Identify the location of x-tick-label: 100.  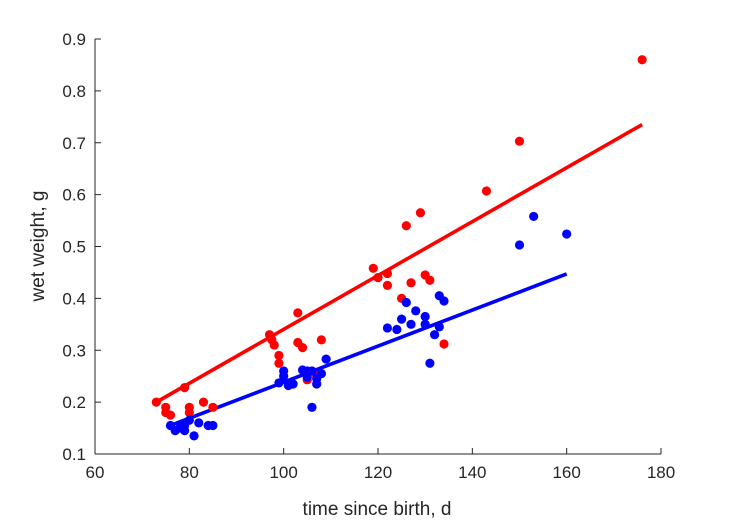
(283, 472).